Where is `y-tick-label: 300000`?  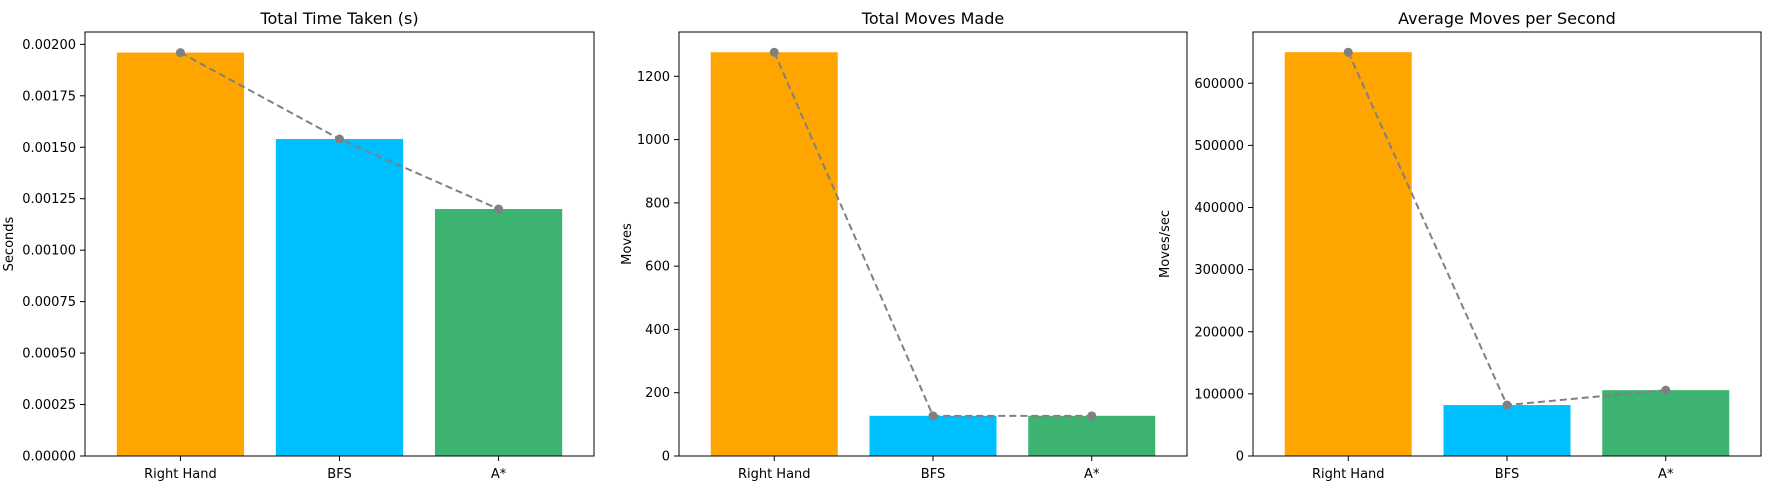 y-tick-label: 300000 is located at coordinates (1219, 270).